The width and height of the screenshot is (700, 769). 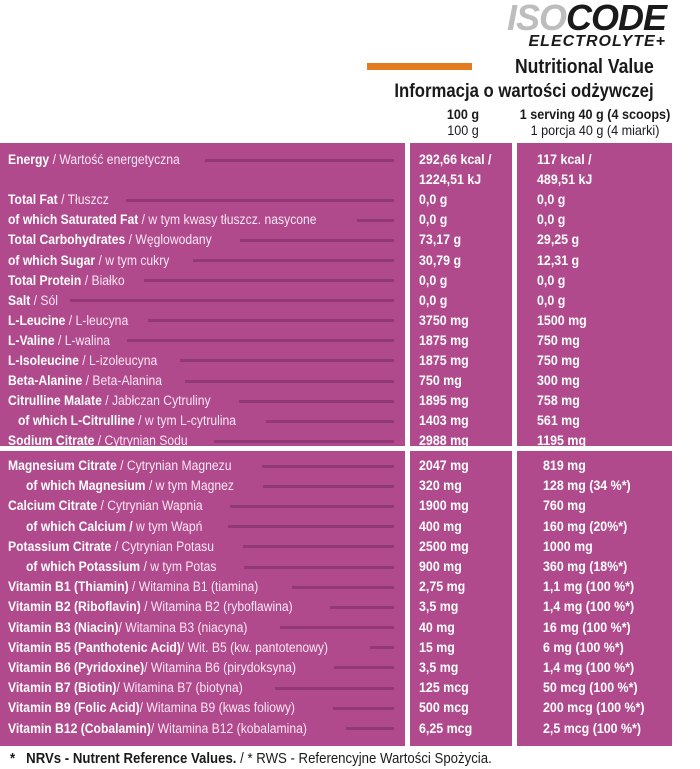 I want to click on header-per100-en: 100 g, so click(x=463, y=114).